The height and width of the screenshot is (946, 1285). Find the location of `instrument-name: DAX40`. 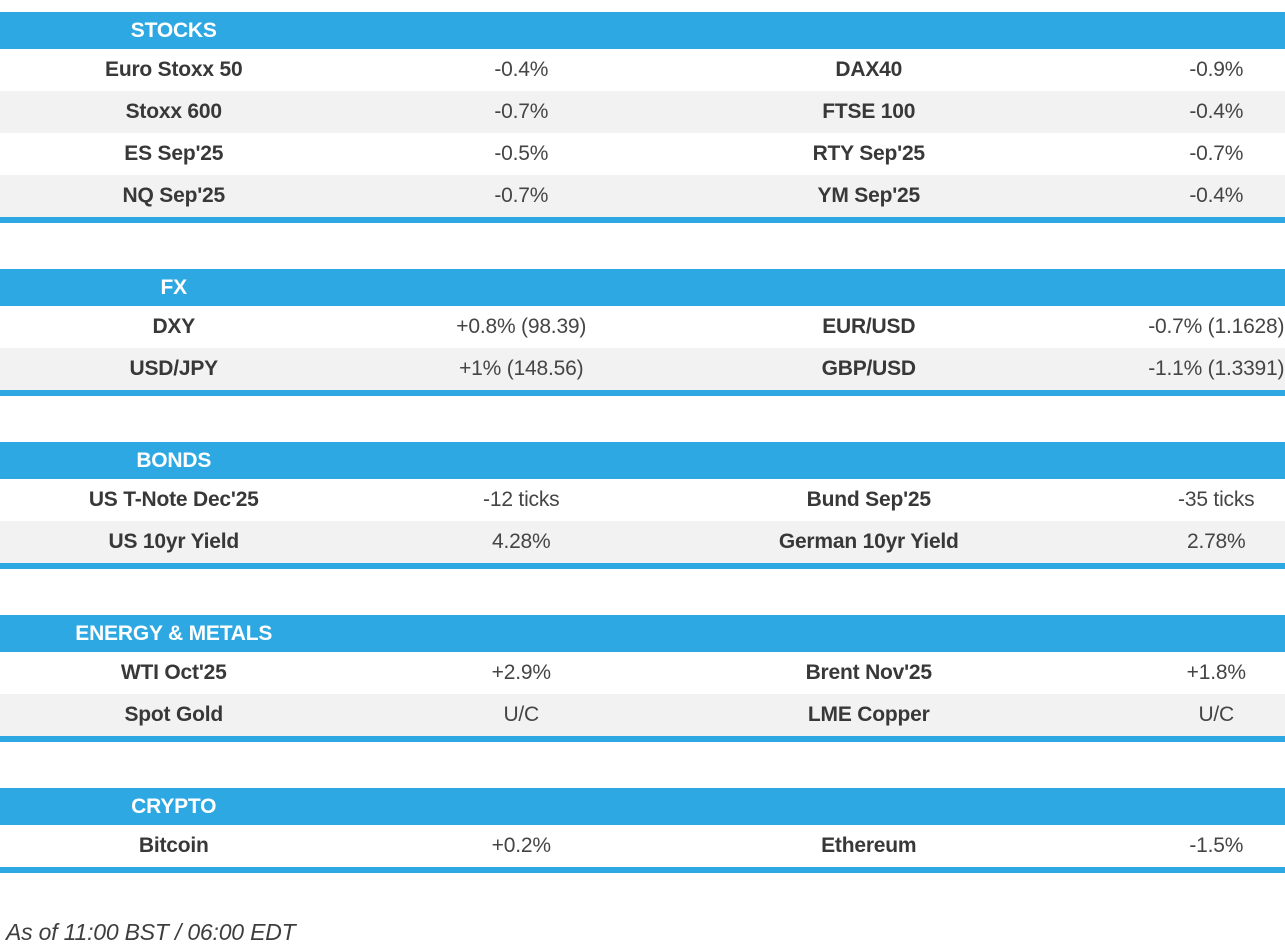

instrument-name: DAX40 is located at coordinates (869, 70).